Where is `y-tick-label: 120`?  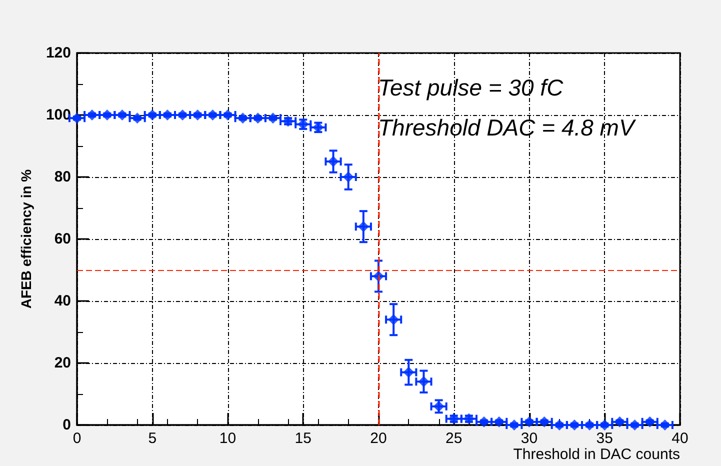 y-tick-label: 120 is located at coordinates (58, 53).